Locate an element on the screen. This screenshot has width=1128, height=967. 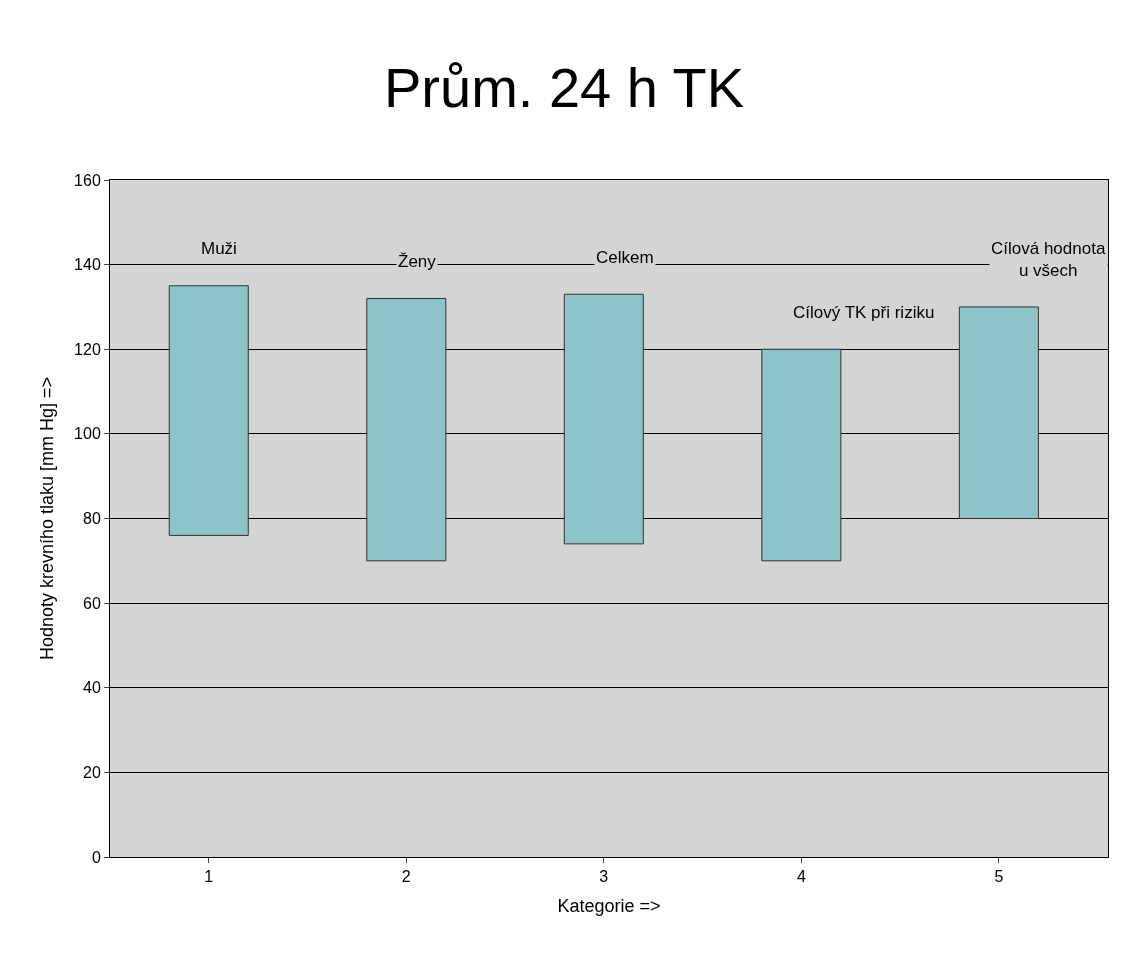
x-tick-label: 1 is located at coordinates (209, 877).